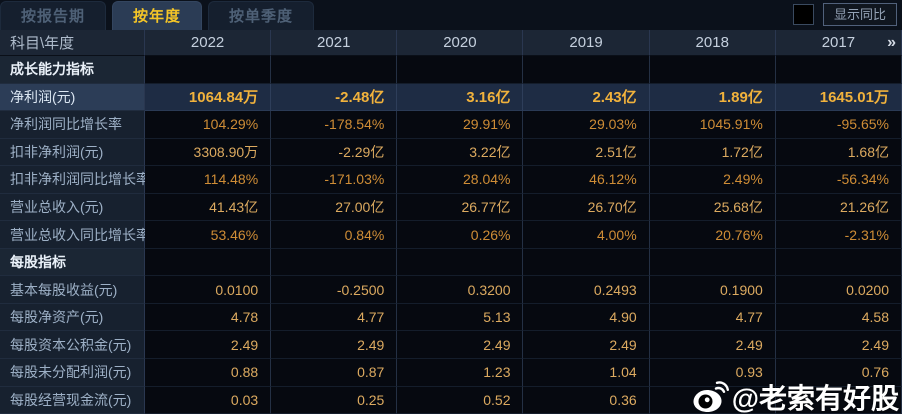 The height and width of the screenshot is (414, 902). Describe the element at coordinates (208, 400) in the screenshot. I see `table-cell: 0.03` at that location.